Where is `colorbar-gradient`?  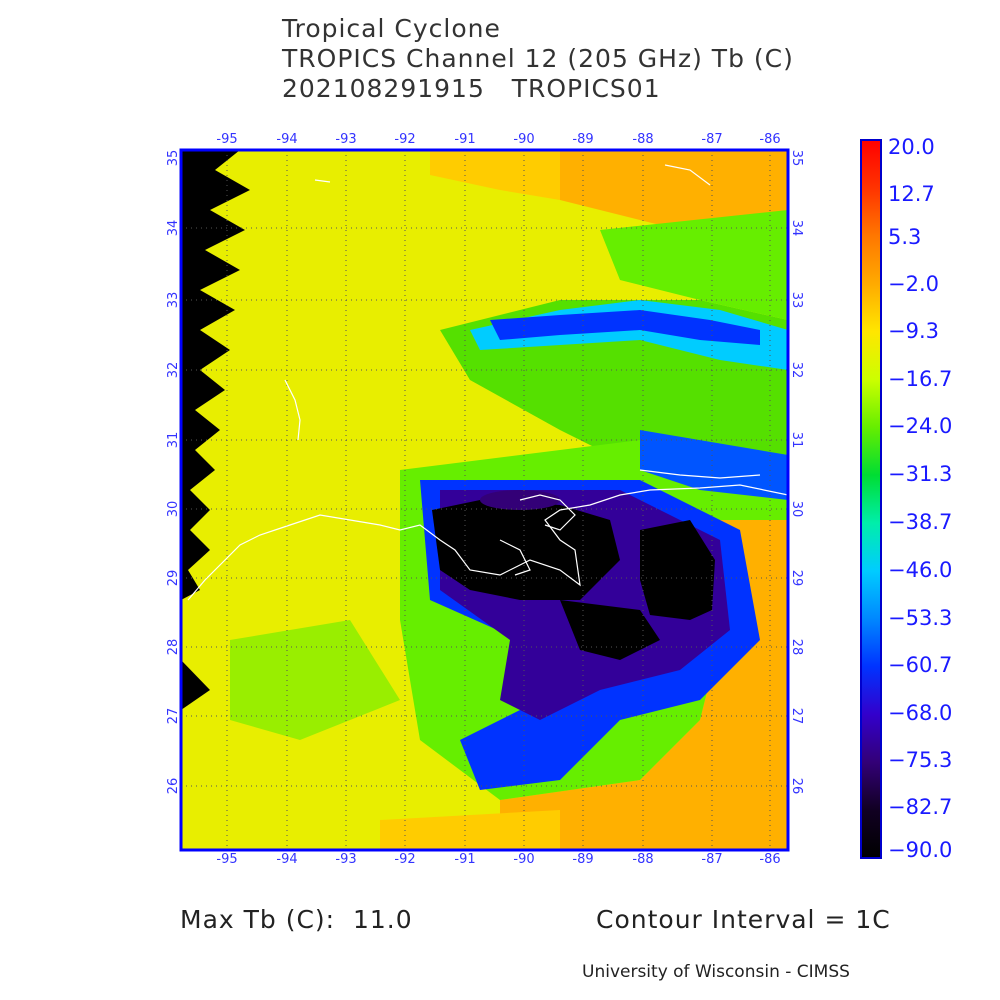 colorbar-gradient is located at coordinates (871, 499).